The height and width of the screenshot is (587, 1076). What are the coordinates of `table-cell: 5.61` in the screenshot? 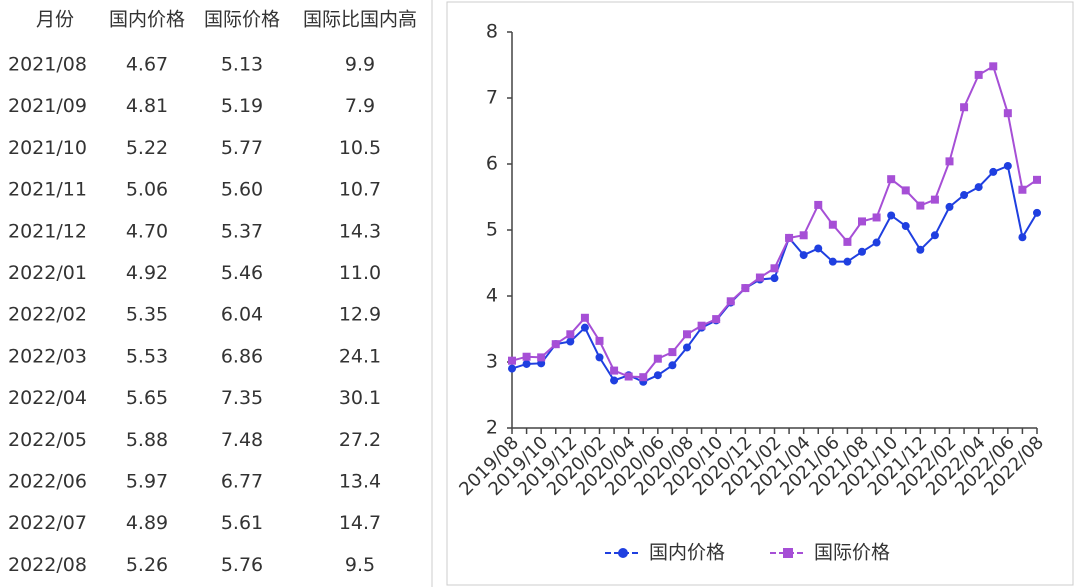 It's located at (242, 523).